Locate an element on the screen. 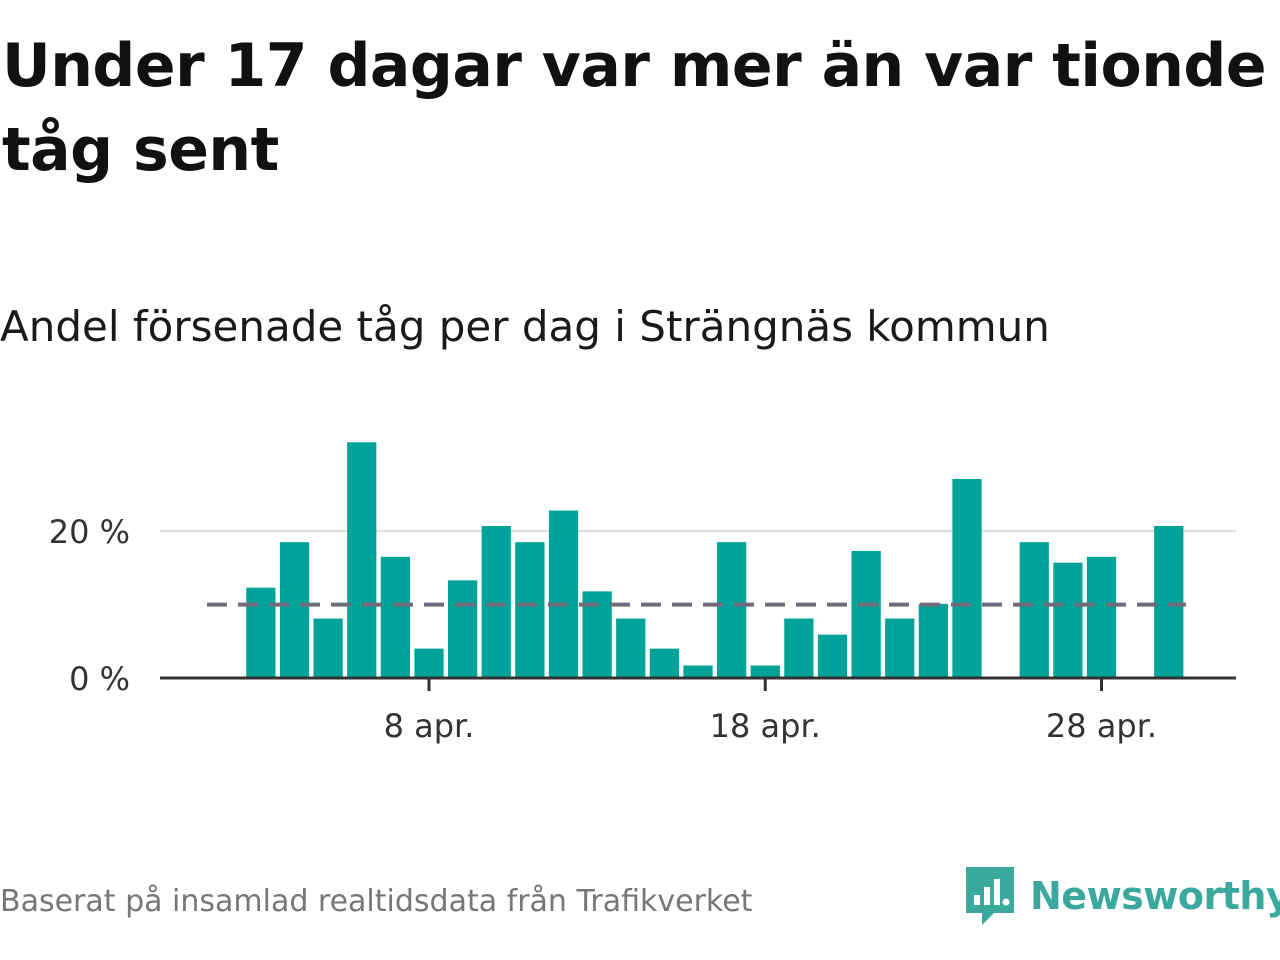 The image size is (1280, 960). brand-name: Newsworthy is located at coordinates (1155, 896).